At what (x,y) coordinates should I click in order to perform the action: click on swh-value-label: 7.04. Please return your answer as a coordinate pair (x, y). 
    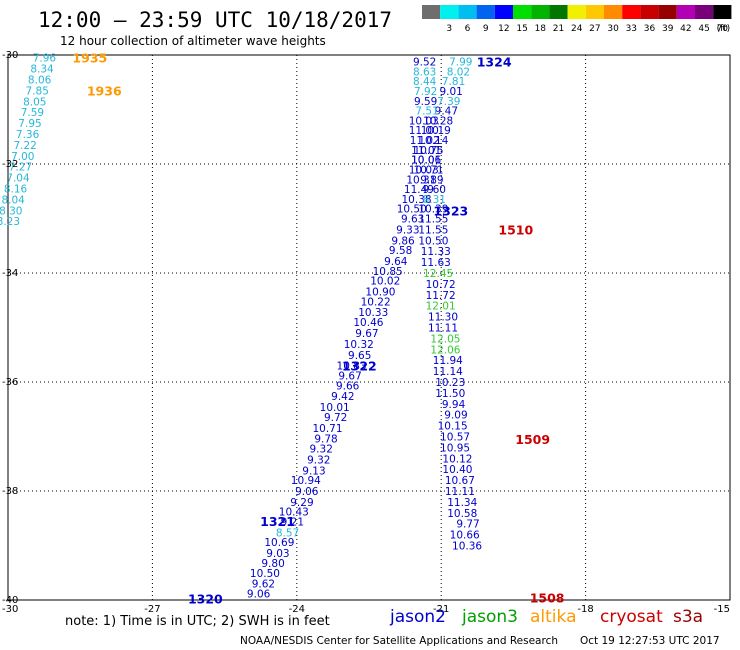
    Looking at the image, I should click on (18, 179).